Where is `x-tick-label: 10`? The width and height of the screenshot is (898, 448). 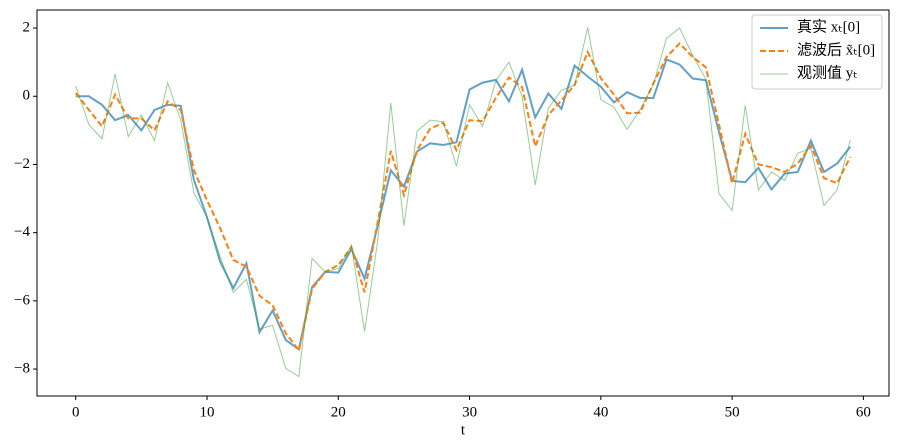
x-tick-label: 10 is located at coordinates (207, 412).